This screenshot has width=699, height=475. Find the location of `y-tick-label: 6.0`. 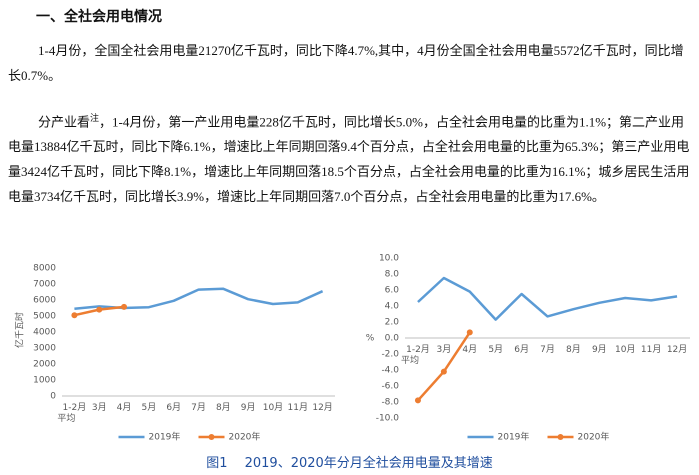

y-tick-label: 6.0 is located at coordinates (392, 291).